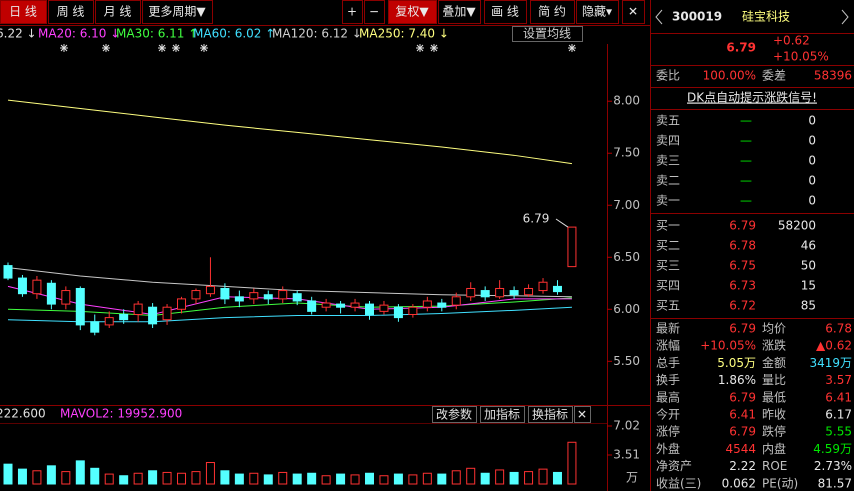 This screenshot has height=491, width=854. What do you see at coordinates (318, 48) in the screenshot?
I see `signal-stars` at bounding box center [318, 48].